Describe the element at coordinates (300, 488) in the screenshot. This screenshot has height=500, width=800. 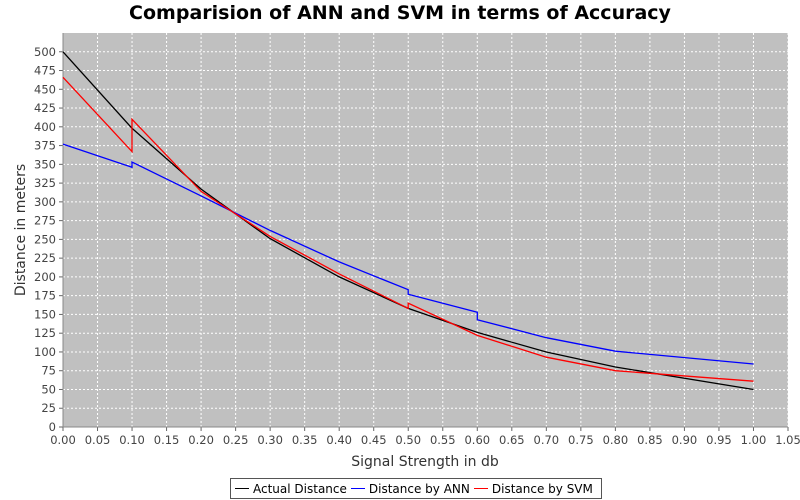
I see `legend-label: Actual Distance` at that location.